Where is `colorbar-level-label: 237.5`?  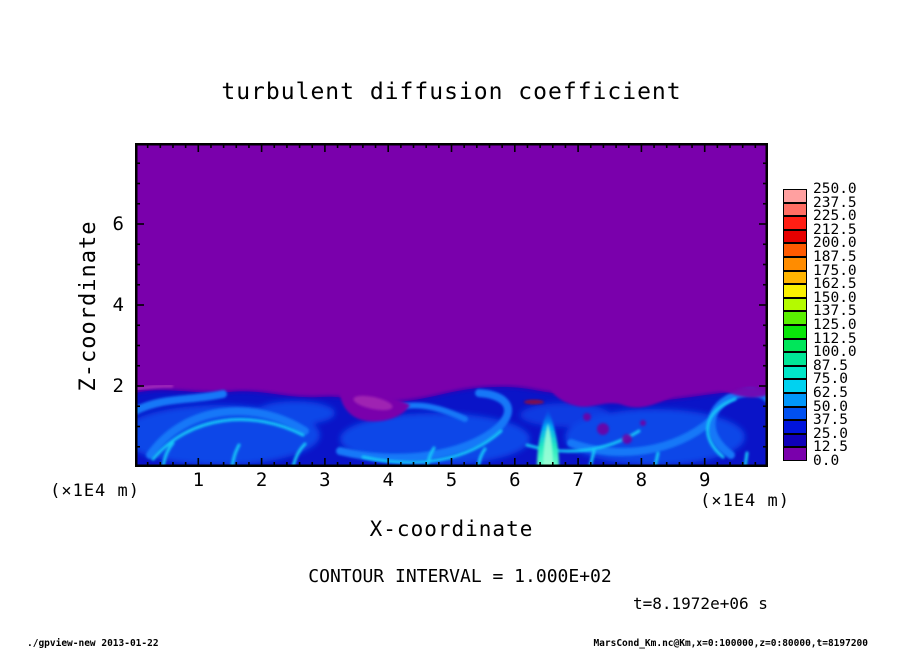 colorbar-level-label: 237.5 is located at coordinates (835, 202).